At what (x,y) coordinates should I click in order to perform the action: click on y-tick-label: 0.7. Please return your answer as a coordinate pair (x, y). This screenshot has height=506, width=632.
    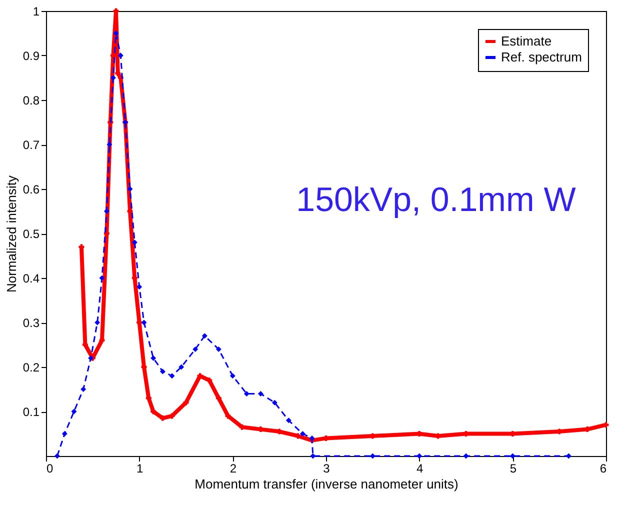
    Looking at the image, I should click on (31, 145).